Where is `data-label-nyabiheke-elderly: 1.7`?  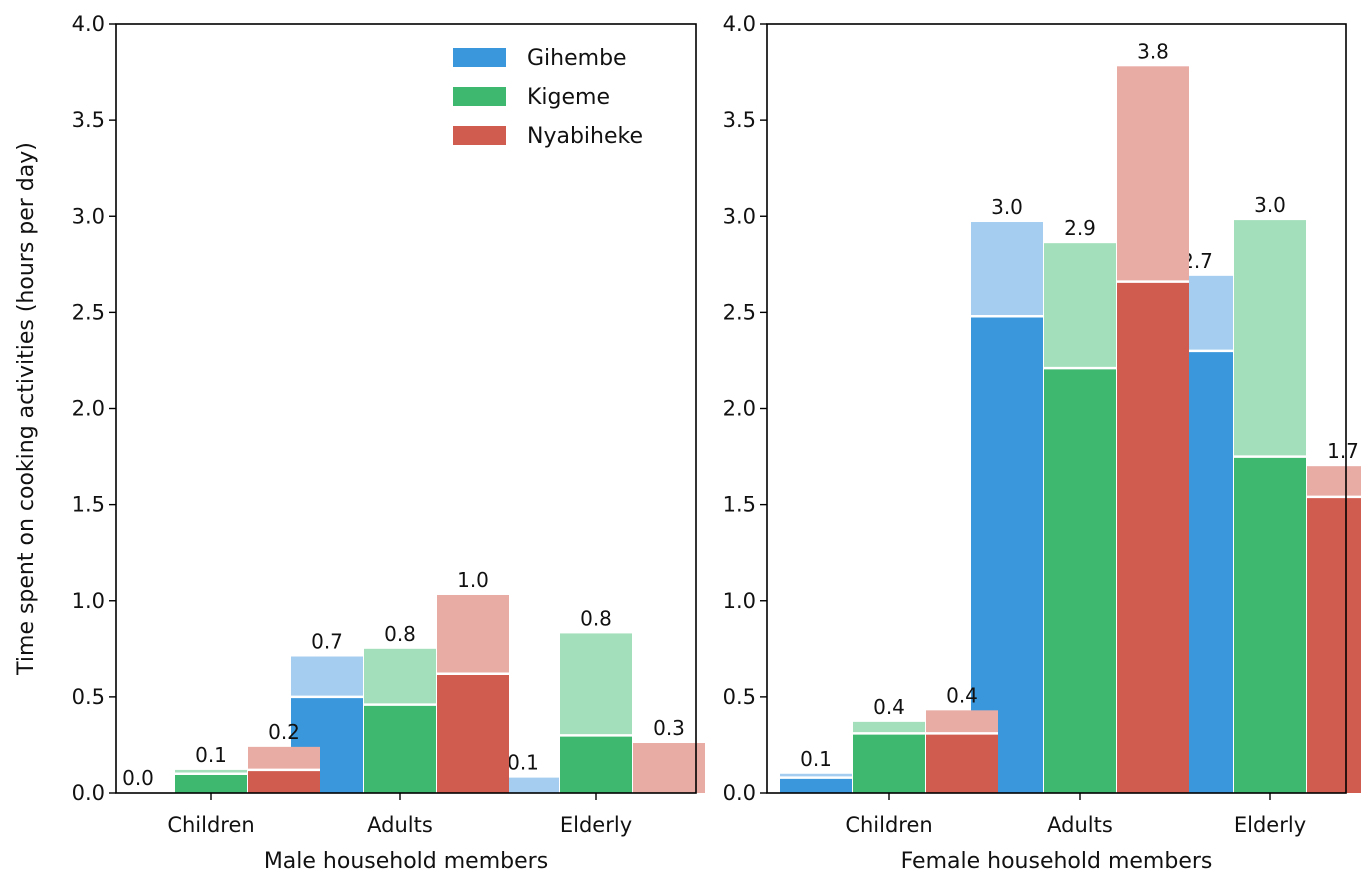
data-label-nyabiheke-elderly: 1.7 is located at coordinates (1343, 451).